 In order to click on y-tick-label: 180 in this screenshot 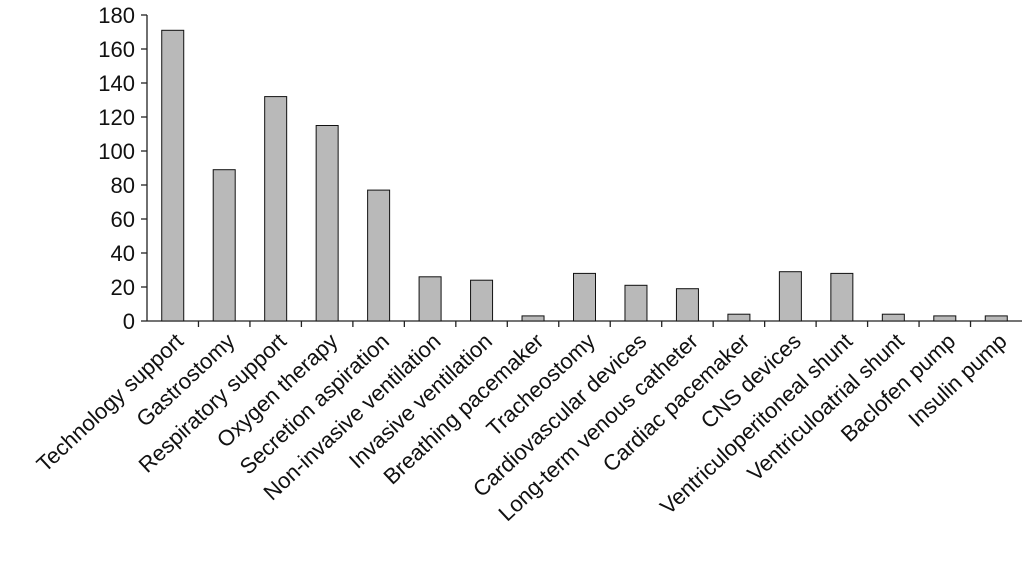, I will do `click(116, 15)`.